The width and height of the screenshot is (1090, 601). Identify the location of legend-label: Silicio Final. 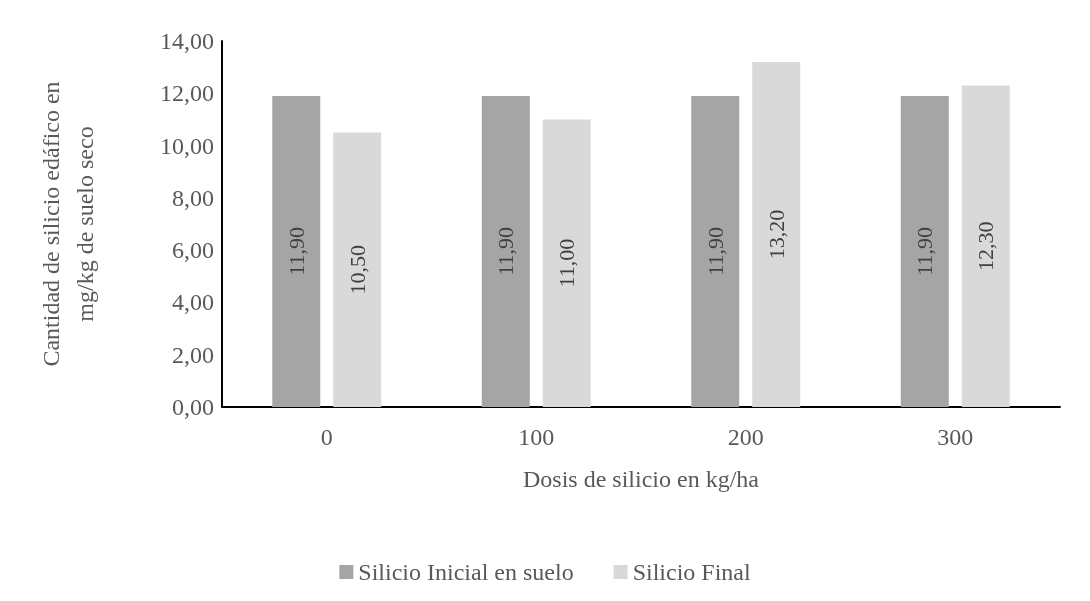
(691, 572).